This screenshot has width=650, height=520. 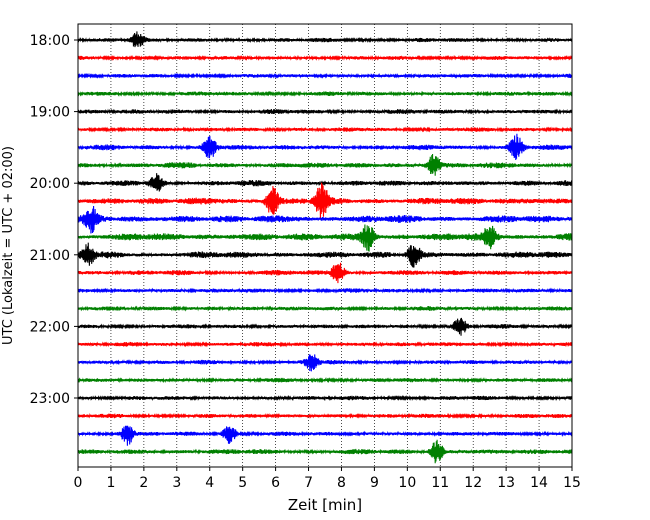 I want to click on trace-2000, so click(x=325, y=182).